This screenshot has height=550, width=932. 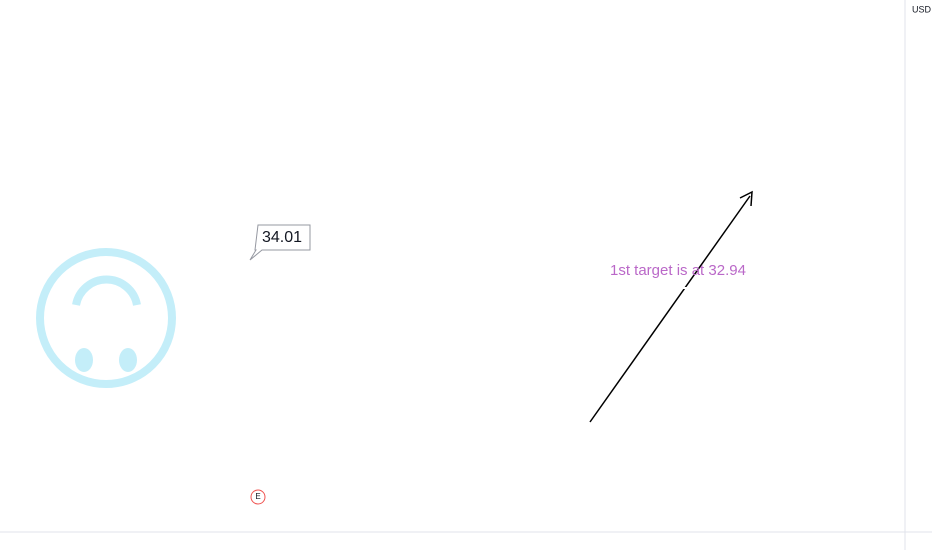 What do you see at coordinates (670, 309) in the screenshot?
I see `arrow` at bounding box center [670, 309].